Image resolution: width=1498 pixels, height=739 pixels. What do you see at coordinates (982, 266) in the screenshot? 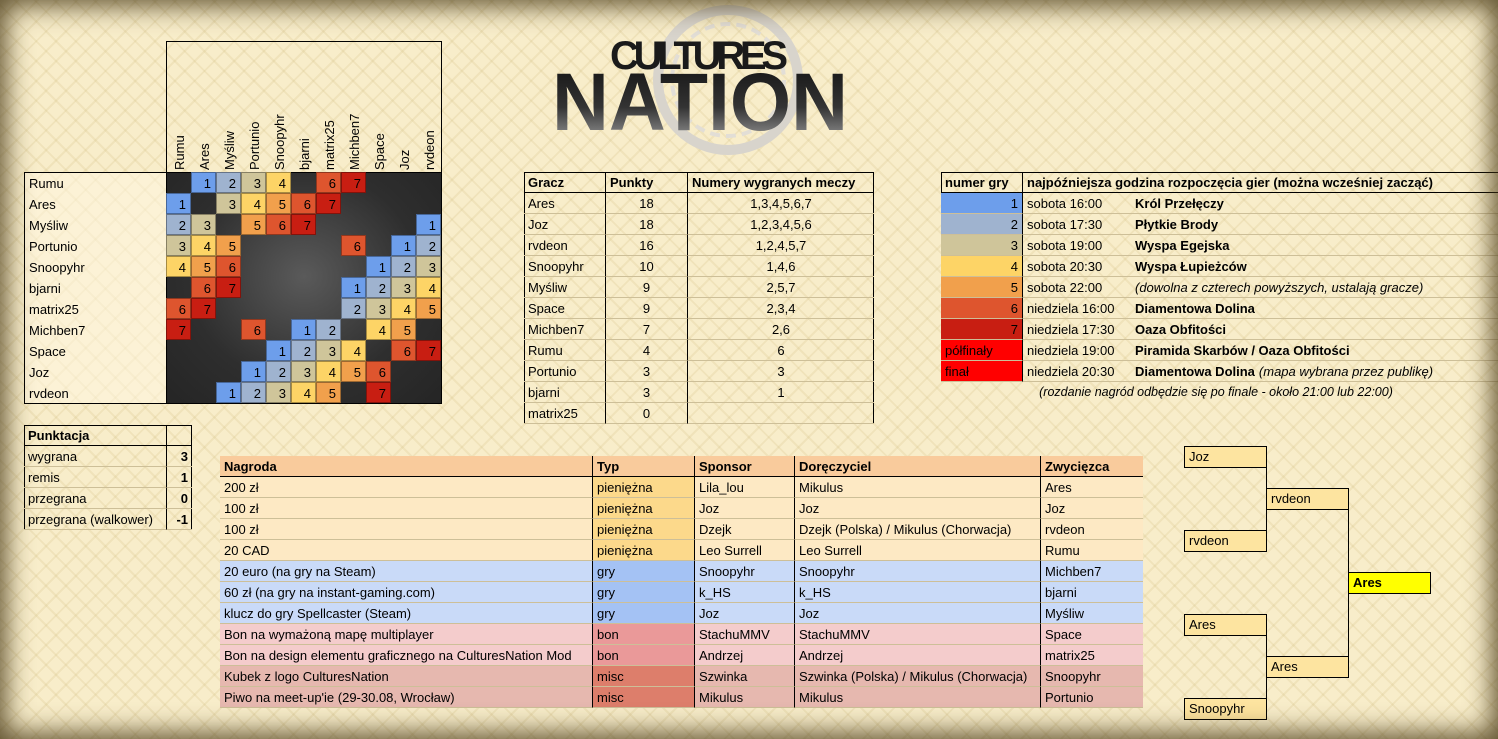
I see `game-number: 4` at bounding box center [982, 266].